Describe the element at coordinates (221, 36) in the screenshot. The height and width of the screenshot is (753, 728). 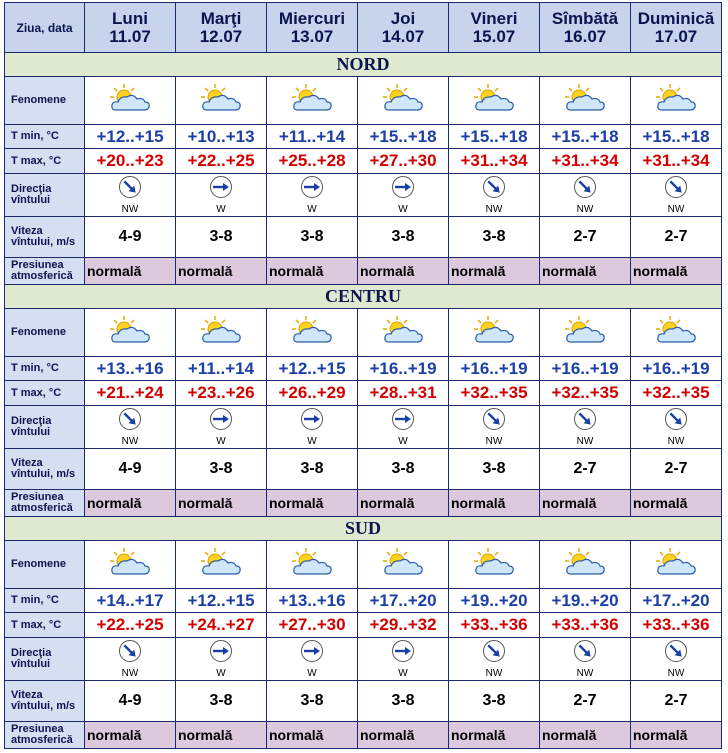
I see `day-date: 12.07` at that location.